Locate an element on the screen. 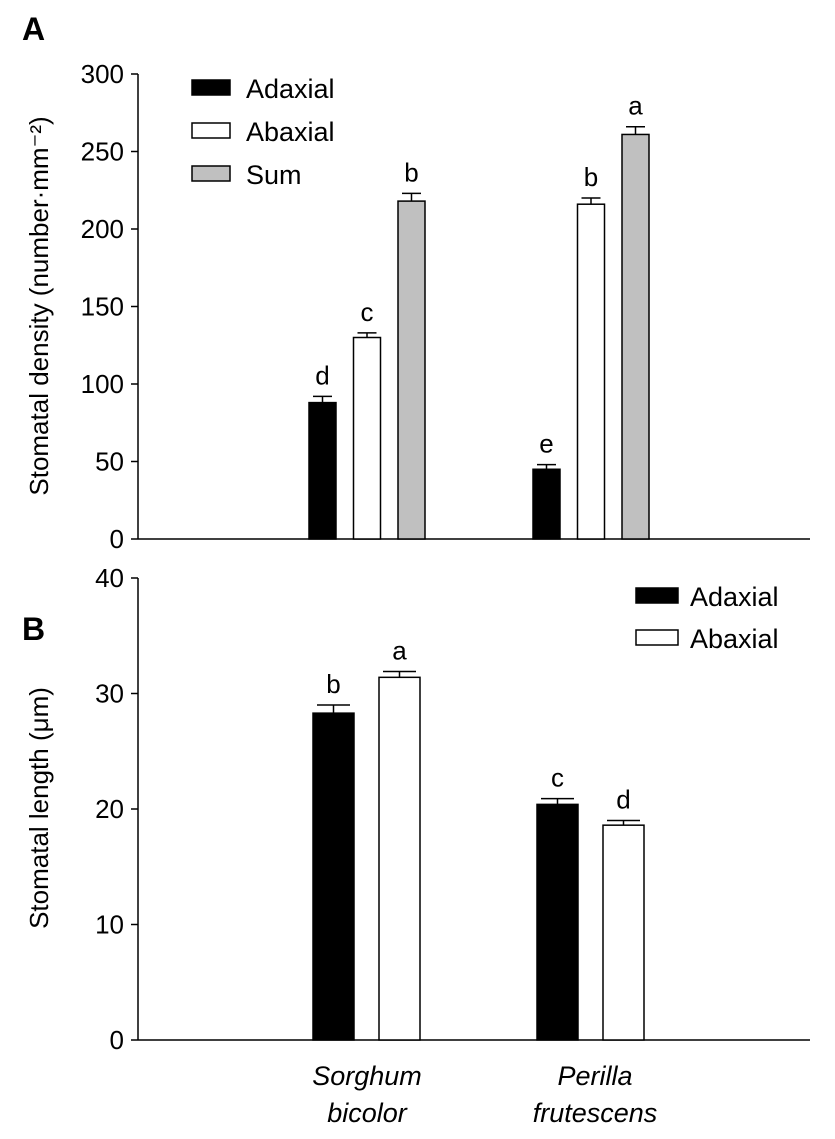 The width and height of the screenshot is (835, 1139). panel-a-legend: Adaxial Abaxial Sum is located at coordinates (263, 132).